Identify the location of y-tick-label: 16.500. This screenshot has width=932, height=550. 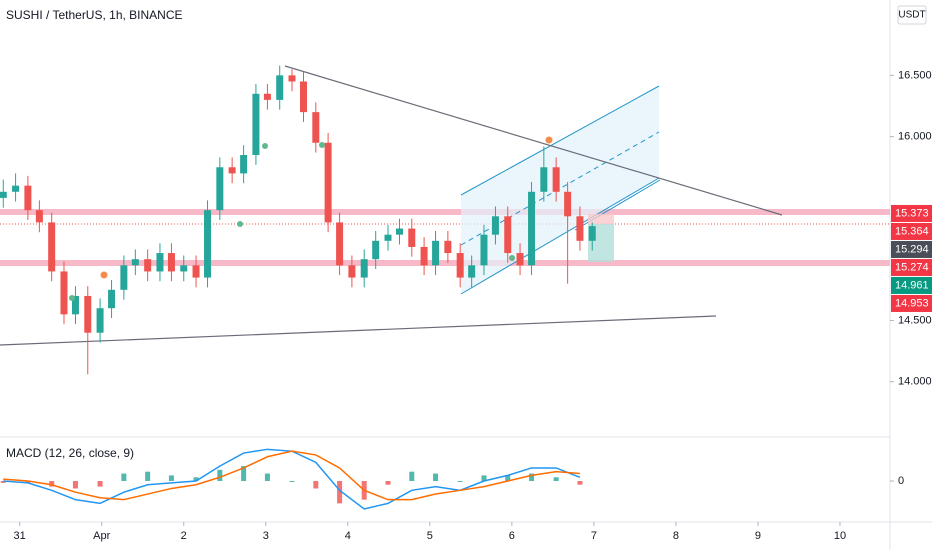
(915, 75).